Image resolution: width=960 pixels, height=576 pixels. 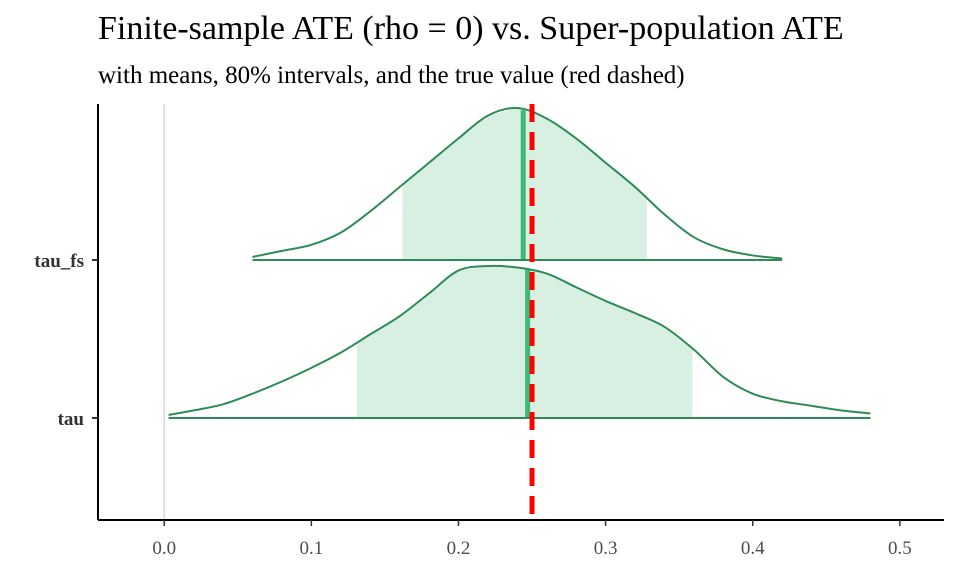 What do you see at coordinates (71, 419) in the screenshot?
I see `y-category-label: tau` at bounding box center [71, 419].